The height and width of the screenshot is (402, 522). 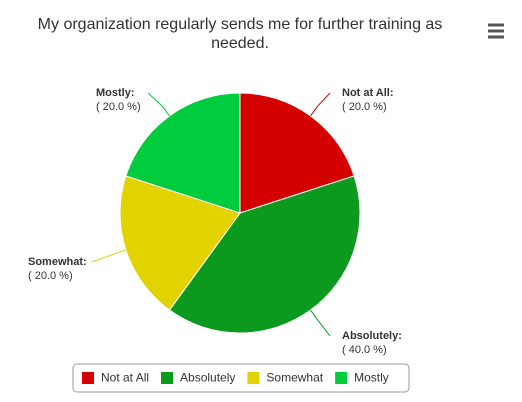 I want to click on legend-label: Somewhat, so click(x=294, y=378).